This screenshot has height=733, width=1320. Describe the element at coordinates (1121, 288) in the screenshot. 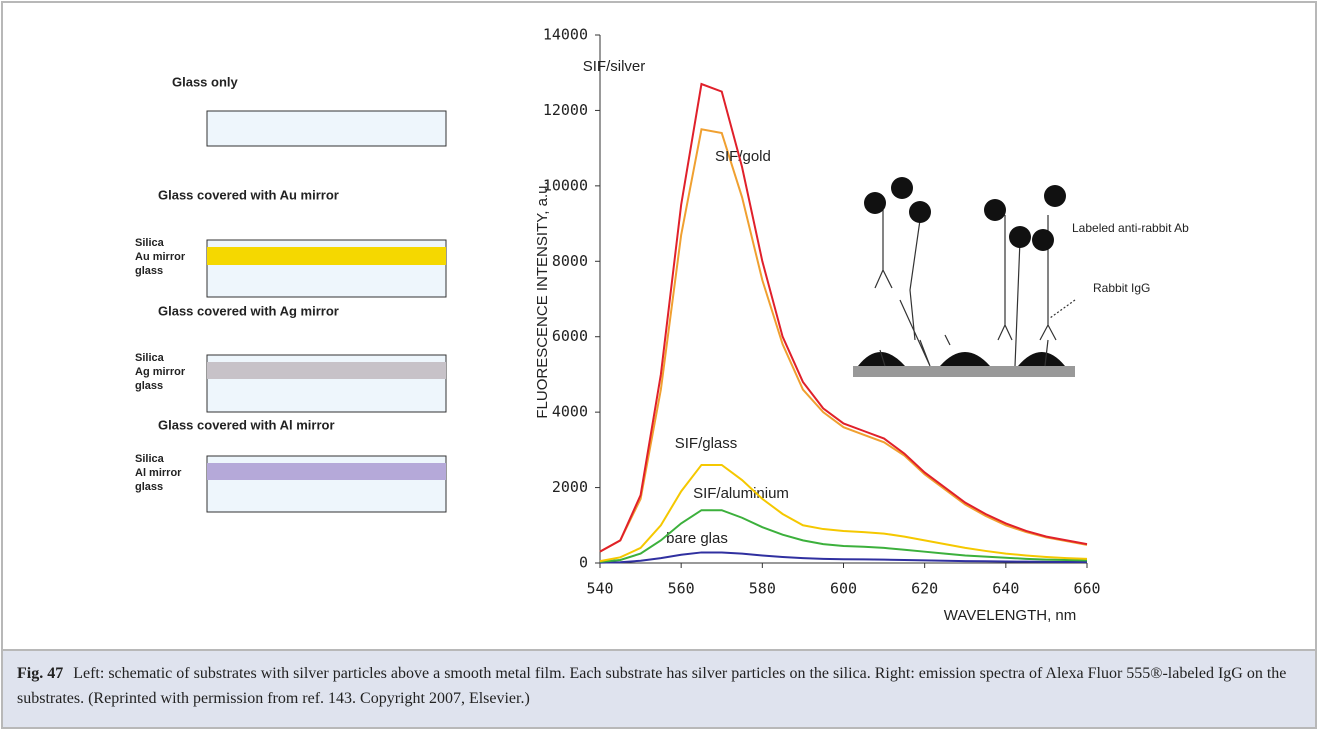

I see `inset-label: Rabbit IgG` at that location.